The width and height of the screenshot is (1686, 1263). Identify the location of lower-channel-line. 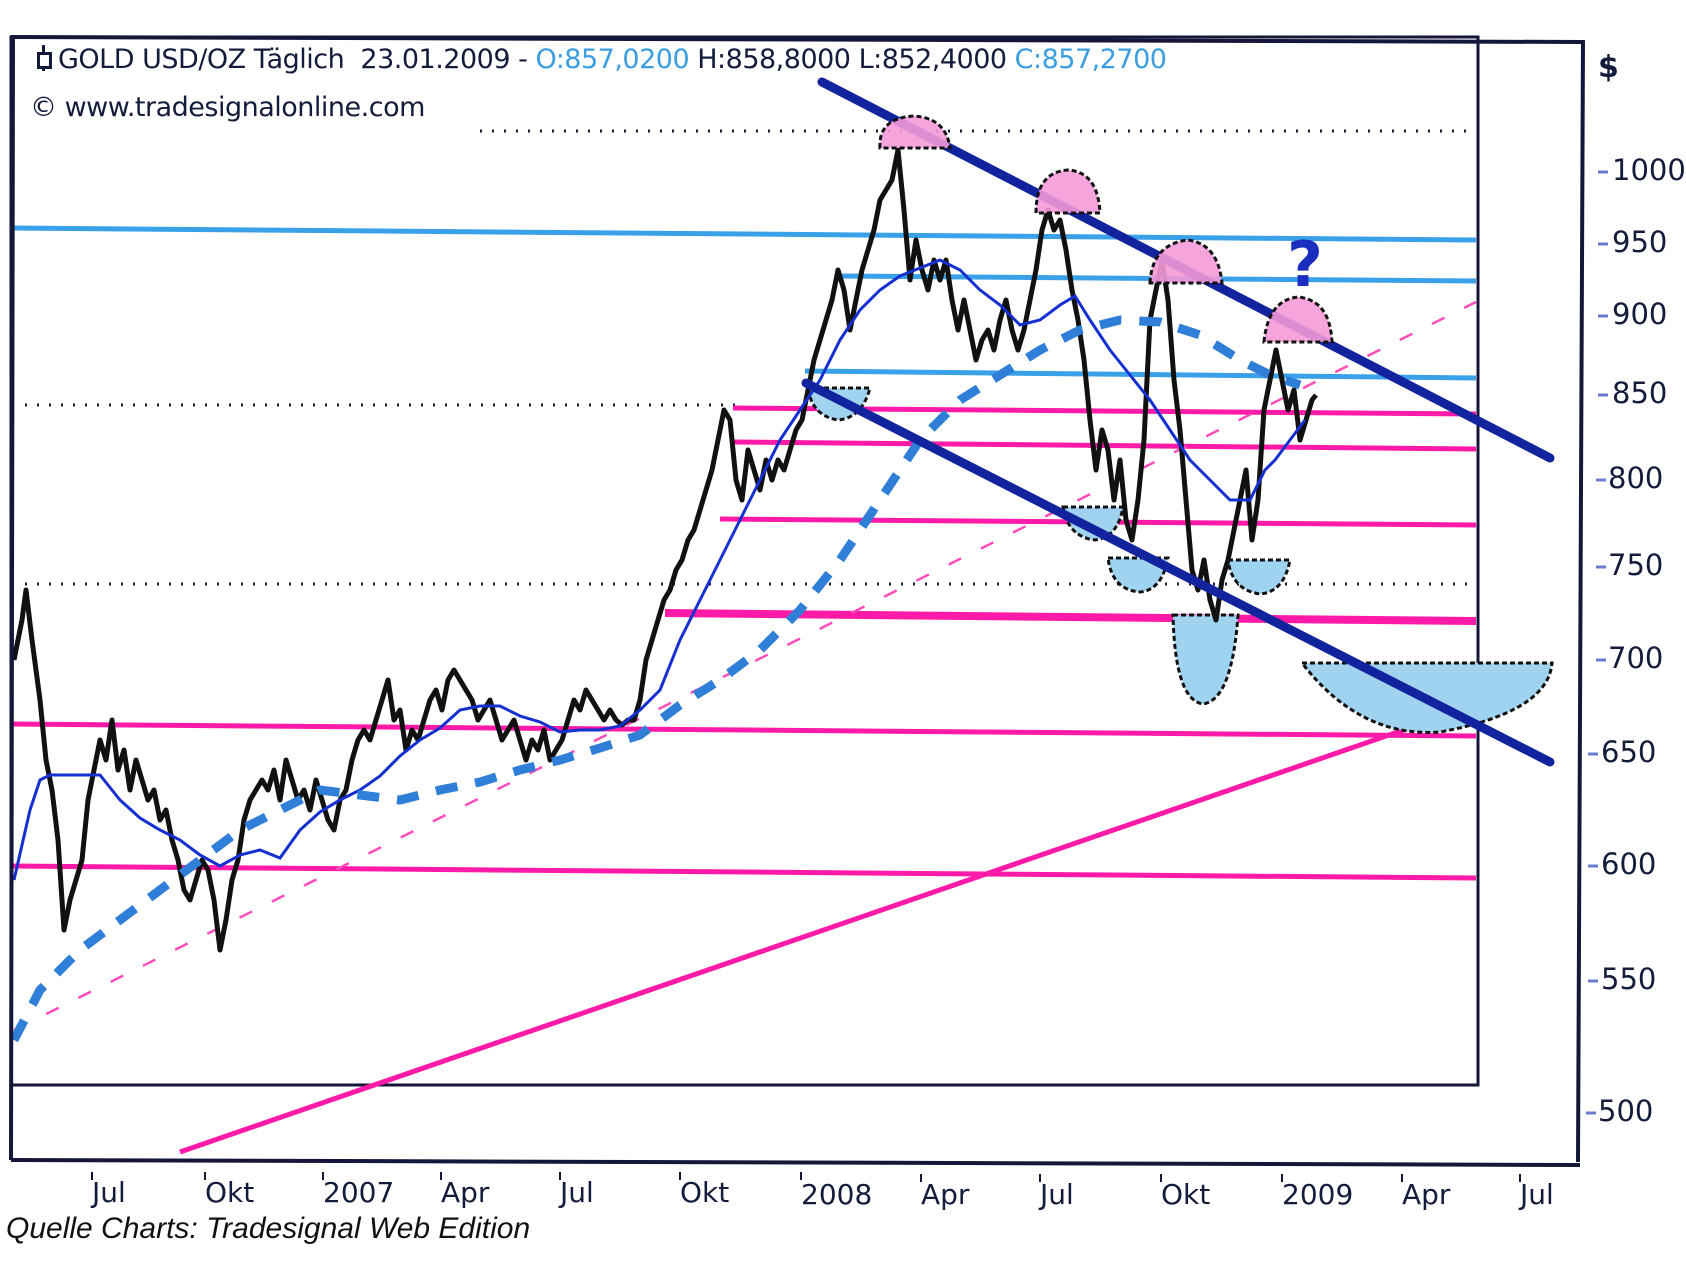
(1178, 572).